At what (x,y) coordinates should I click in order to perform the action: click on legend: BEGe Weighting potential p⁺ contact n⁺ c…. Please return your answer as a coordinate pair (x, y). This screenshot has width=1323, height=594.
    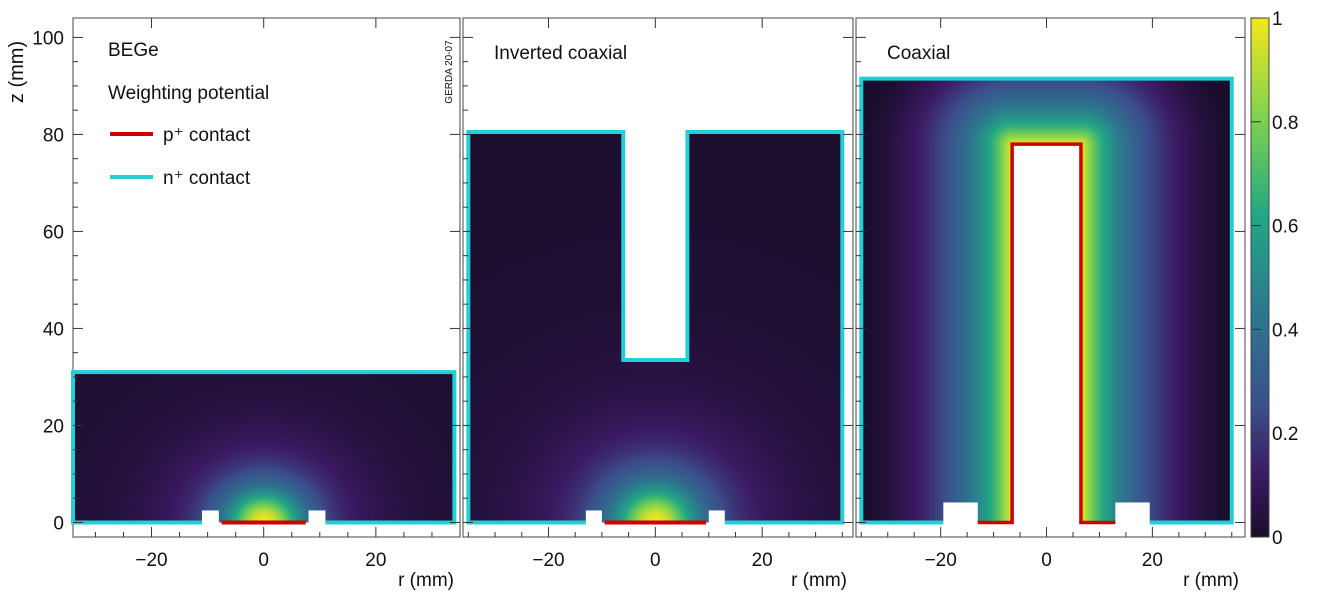
    Looking at the image, I should click on (188, 114).